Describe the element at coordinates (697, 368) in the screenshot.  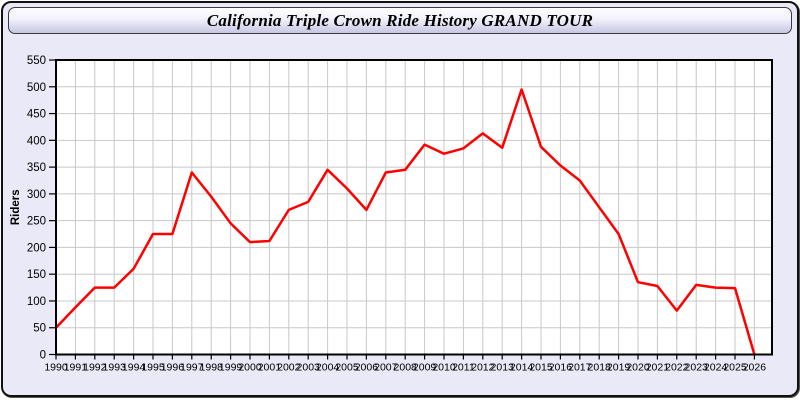
I see `x-tick-label: 2023` at that location.